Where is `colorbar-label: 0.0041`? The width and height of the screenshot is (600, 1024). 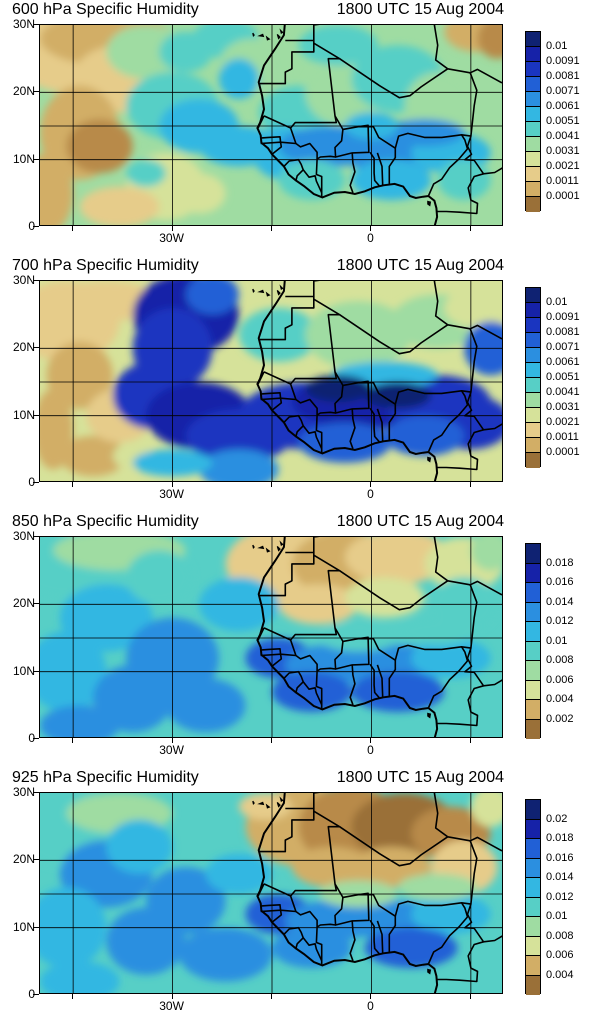 colorbar-label: 0.0041 is located at coordinates (563, 392).